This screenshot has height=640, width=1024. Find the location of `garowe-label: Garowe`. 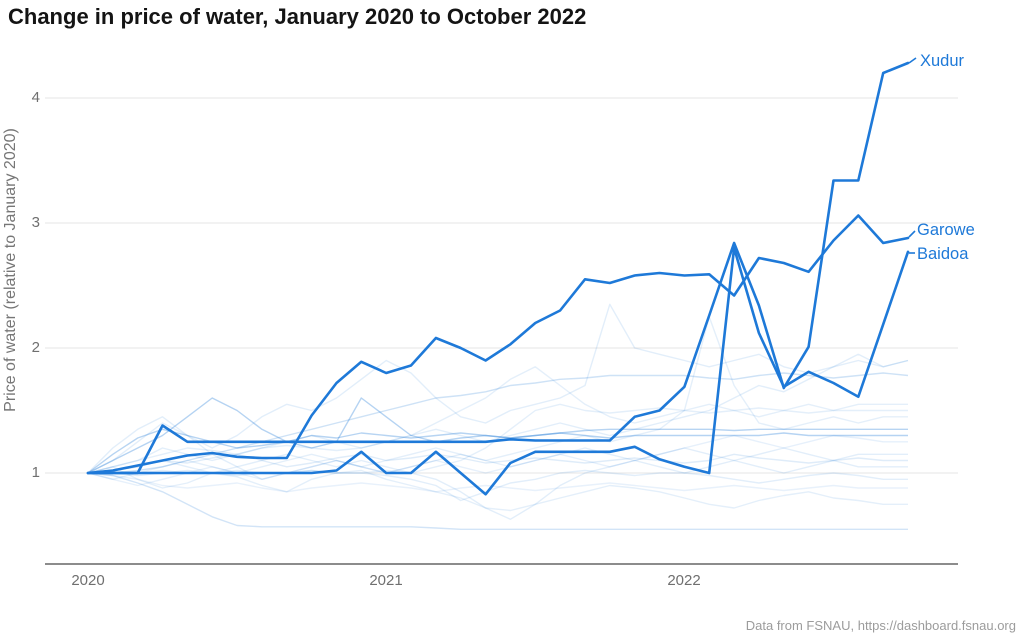

garowe-label: Garowe is located at coordinates (946, 230).